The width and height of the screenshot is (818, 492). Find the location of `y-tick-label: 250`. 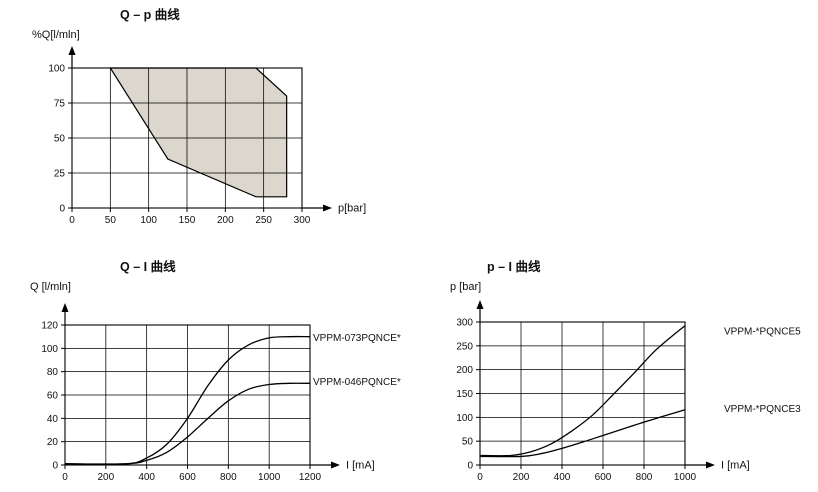

y-tick-label: 250 is located at coordinates (464, 346).